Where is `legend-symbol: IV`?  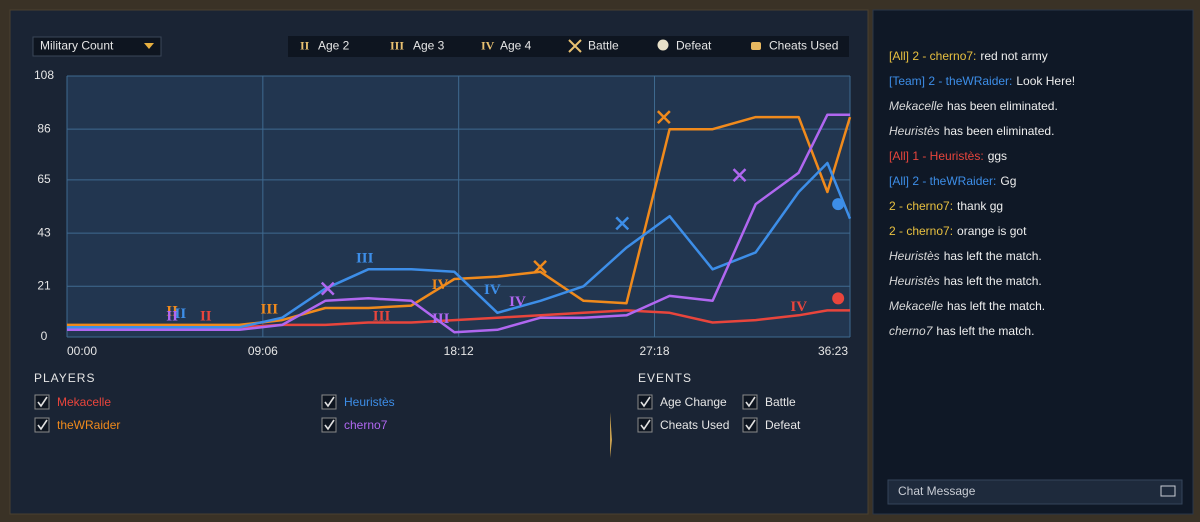
legend-symbol: IV is located at coordinates (488, 45).